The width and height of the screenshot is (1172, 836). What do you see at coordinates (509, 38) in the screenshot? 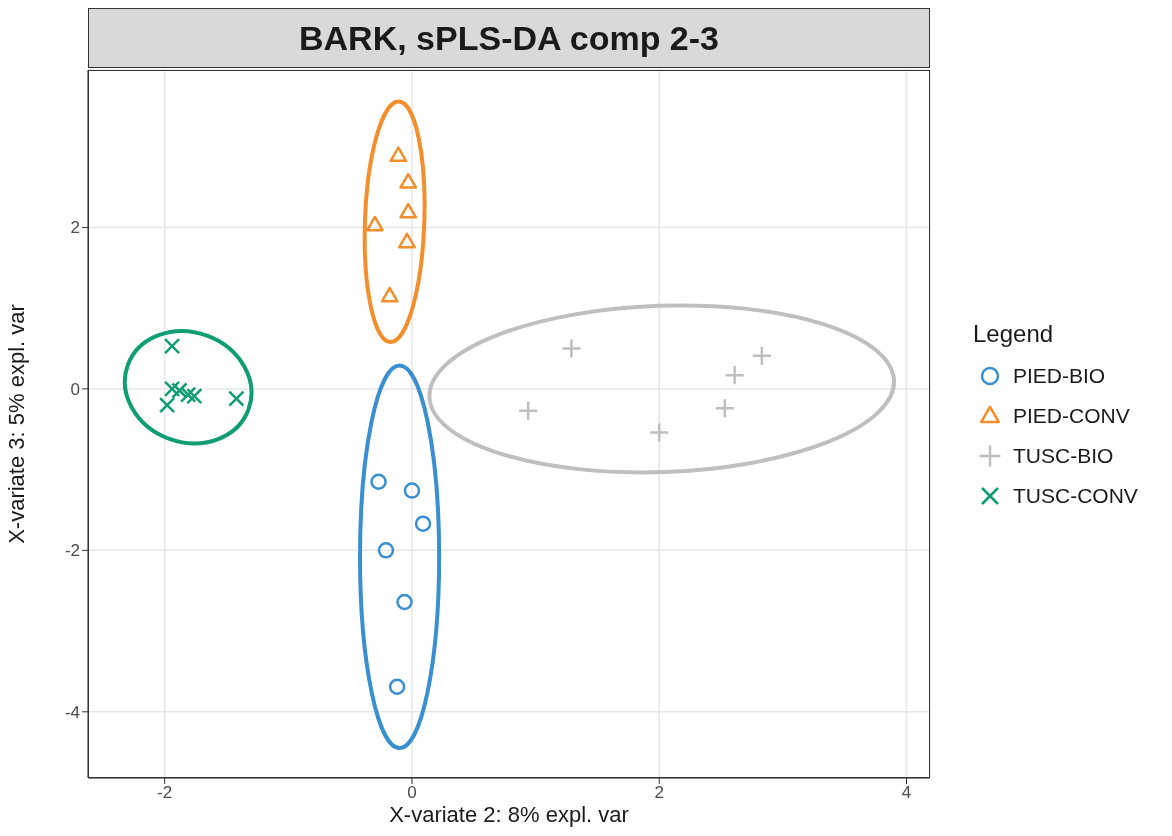
I see `chart-title: BARK, sPLS-DA comp 2-3` at bounding box center [509, 38].